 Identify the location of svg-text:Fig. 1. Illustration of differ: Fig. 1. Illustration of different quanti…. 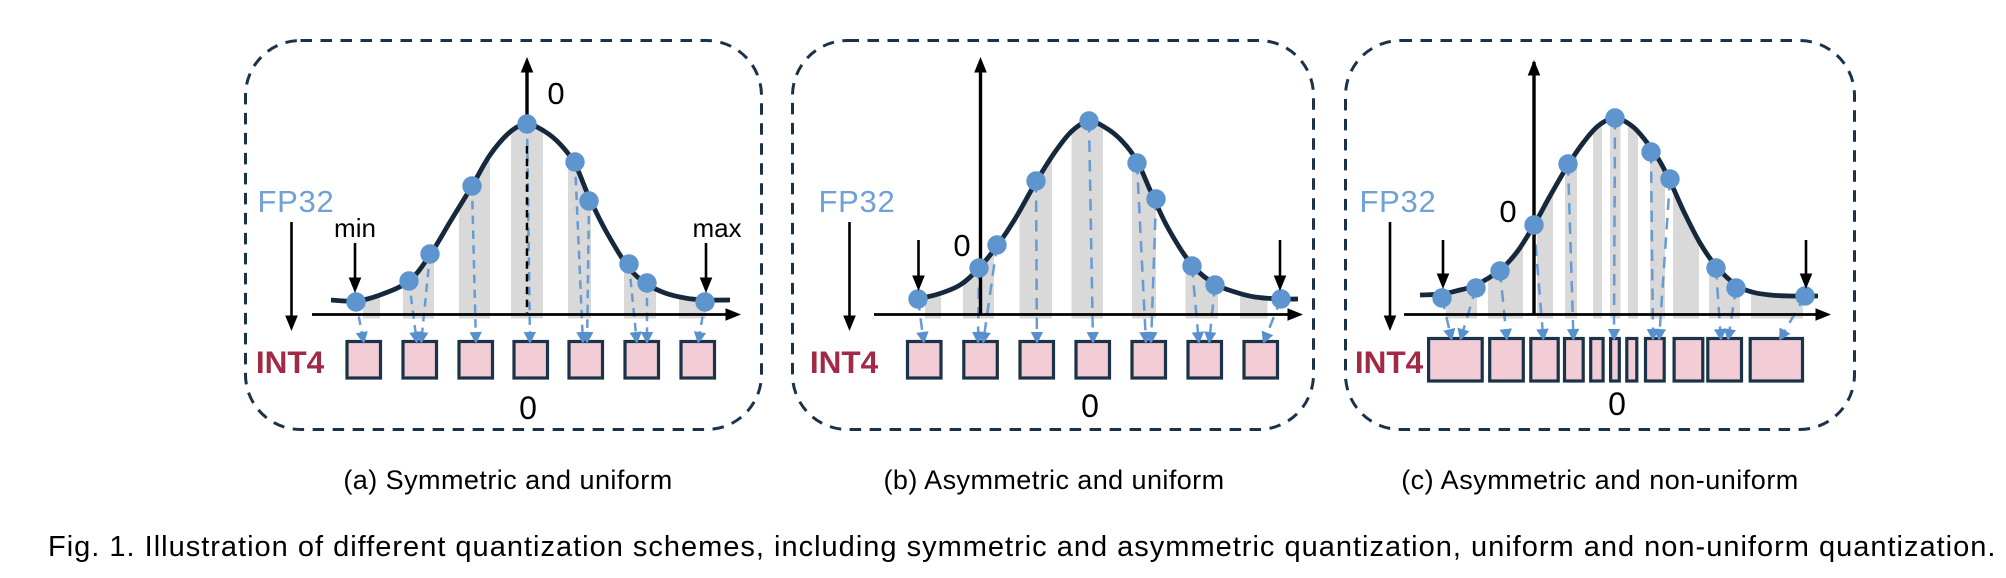
(1022, 547).